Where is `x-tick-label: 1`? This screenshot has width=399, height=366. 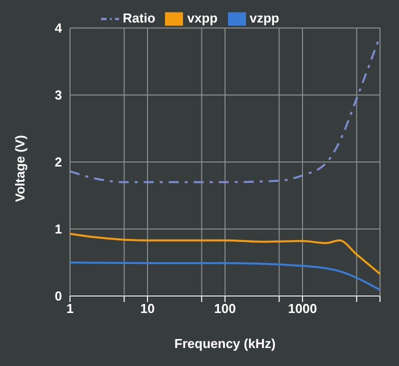 x-tick-label: 1 is located at coordinates (70, 308).